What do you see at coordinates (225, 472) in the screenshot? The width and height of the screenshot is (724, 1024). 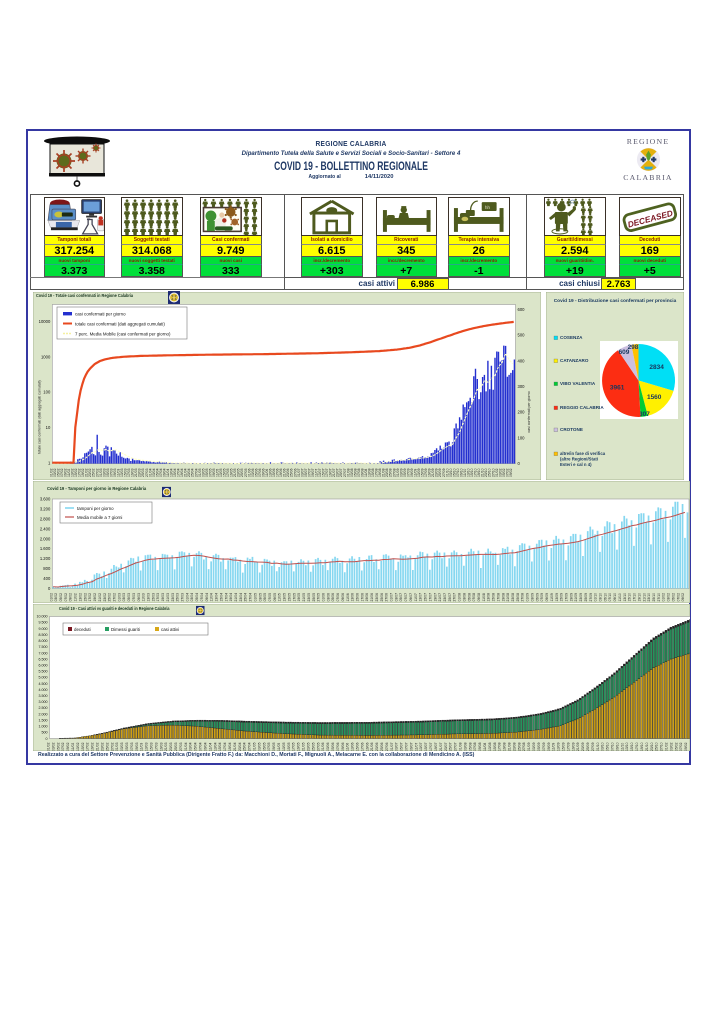 I see `svg-text: 15/05` at bounding box center [225, 472].